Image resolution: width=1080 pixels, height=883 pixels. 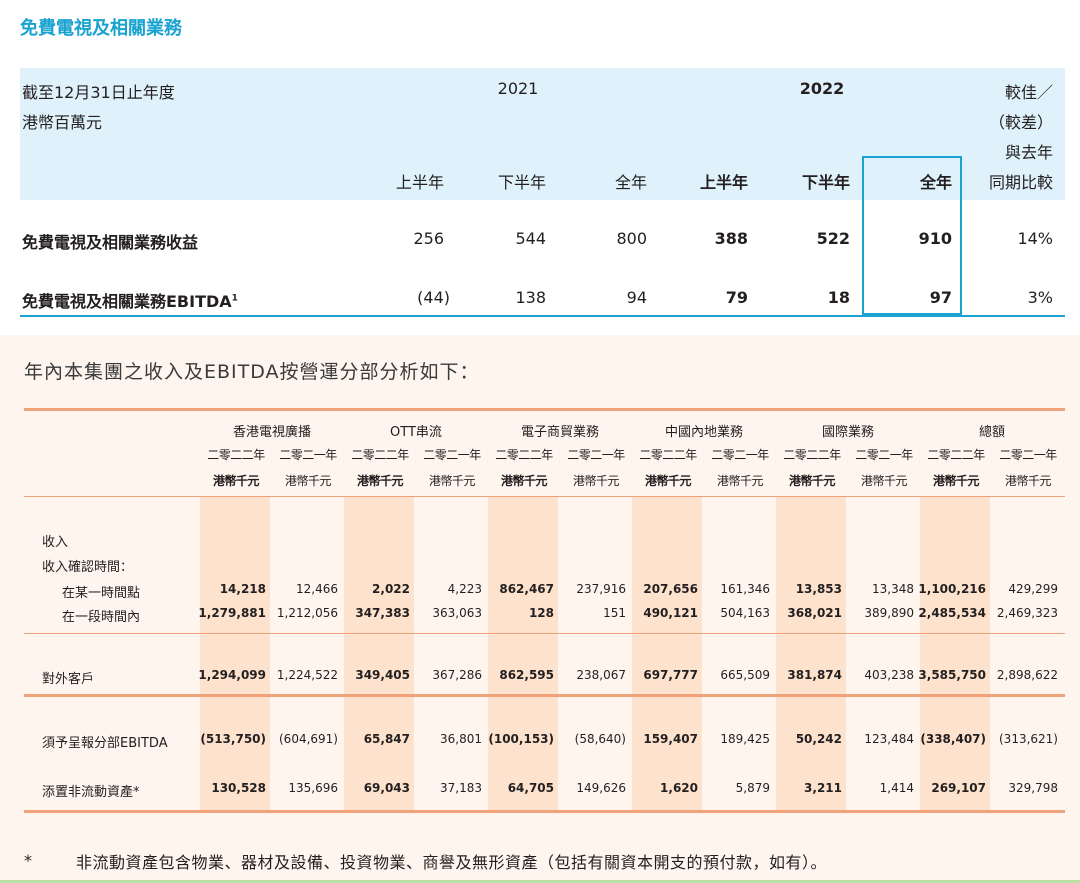 I want to click on unit-2022-china: 港幣千元, so click(x=668, y=481).